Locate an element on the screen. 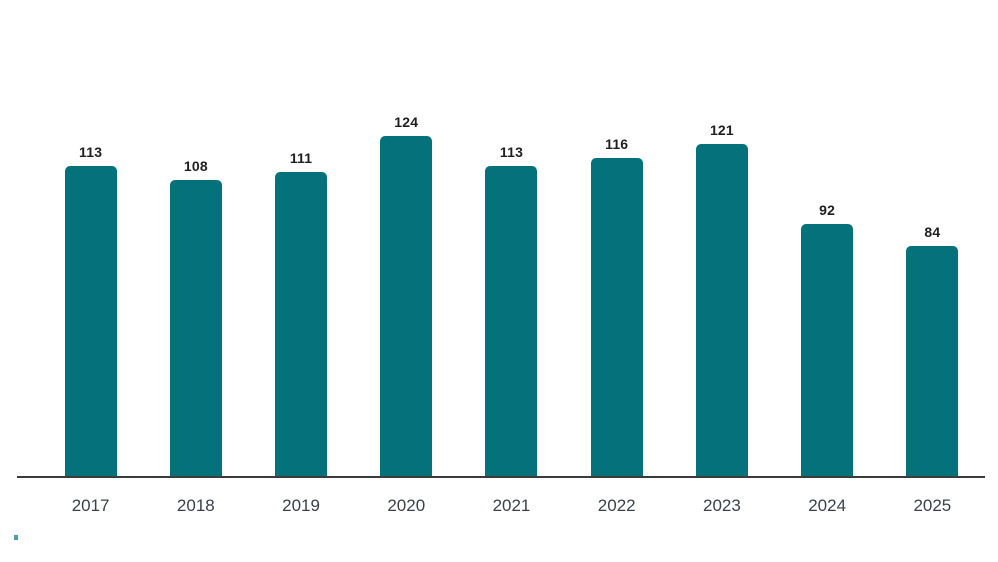  bar-group: 124 is located at coordinates (406, 295).